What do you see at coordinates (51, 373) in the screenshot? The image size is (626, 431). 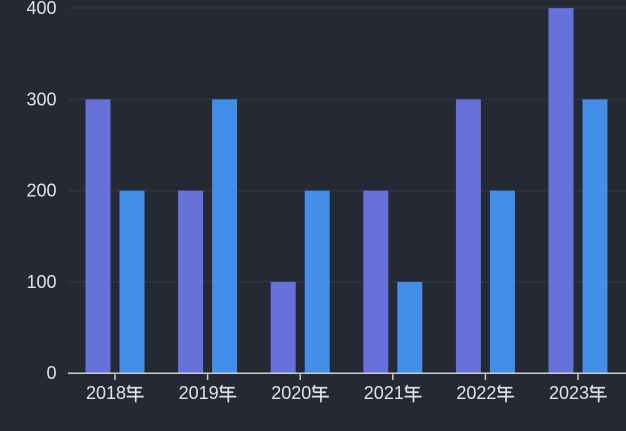 I see `svg-text: 0` at bounding box center [51, 373].